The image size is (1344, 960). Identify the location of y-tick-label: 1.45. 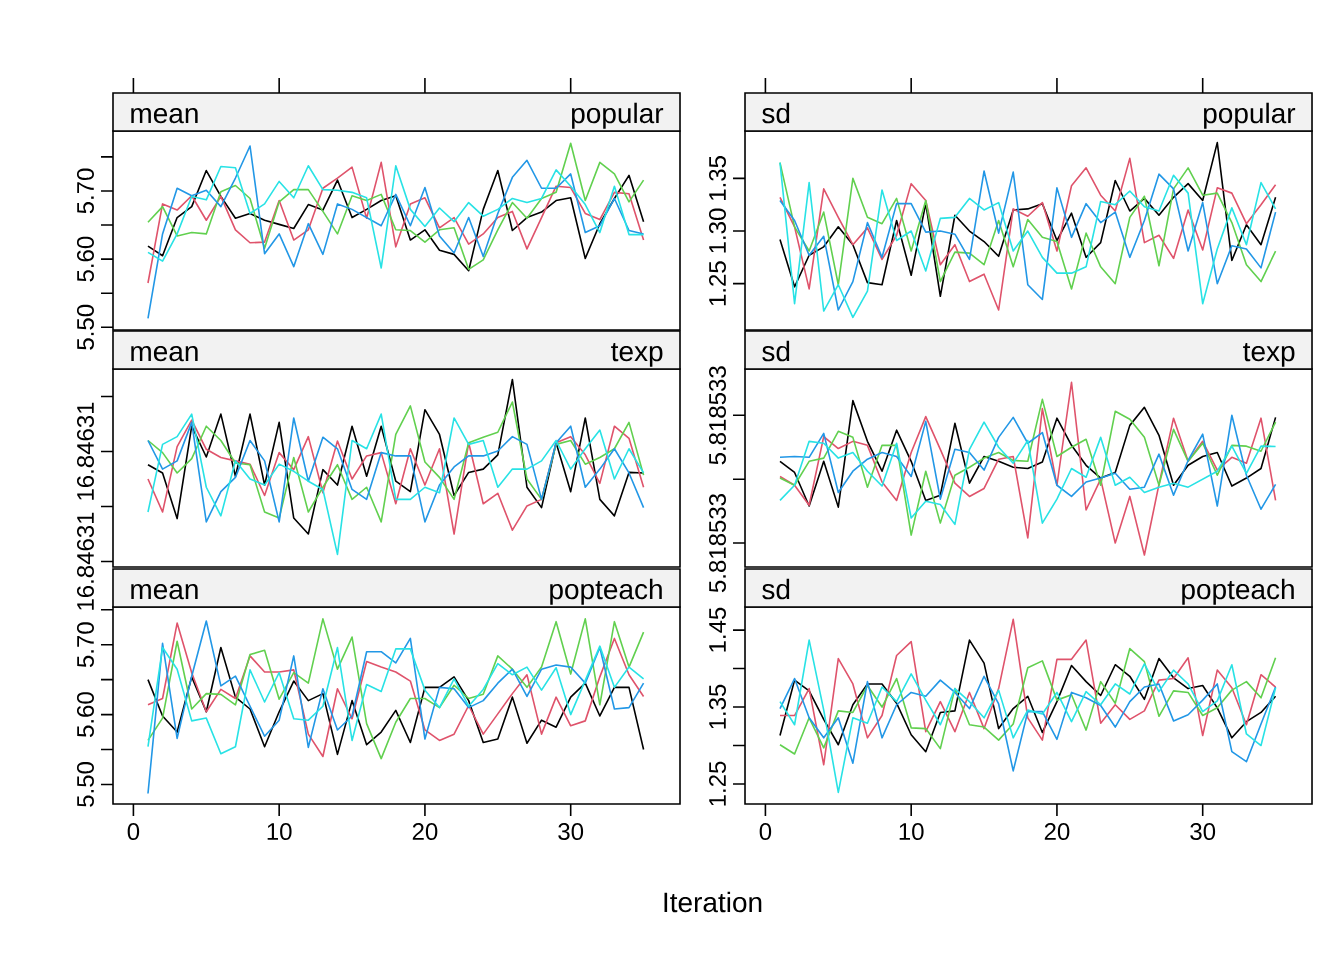
(717, 629).